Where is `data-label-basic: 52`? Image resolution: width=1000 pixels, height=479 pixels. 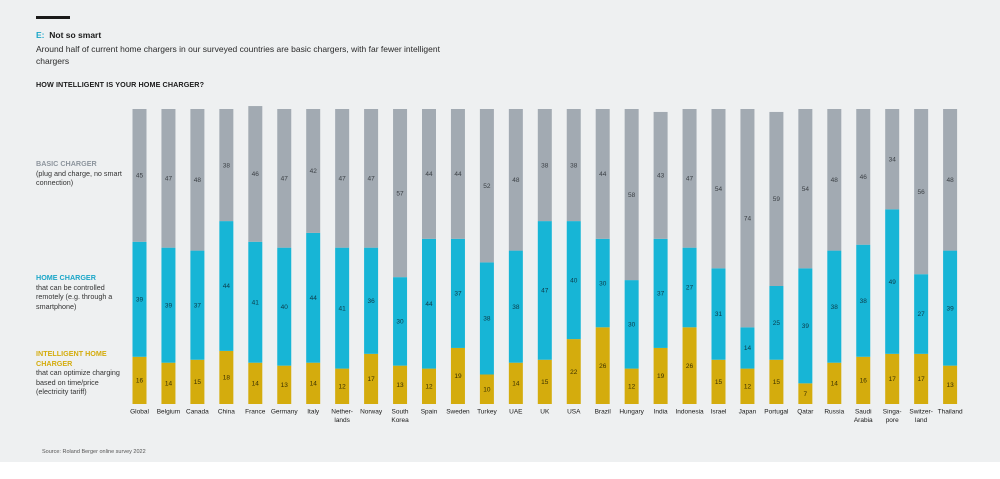
data-label-basic: 52 is located at coordinates (487, 186).